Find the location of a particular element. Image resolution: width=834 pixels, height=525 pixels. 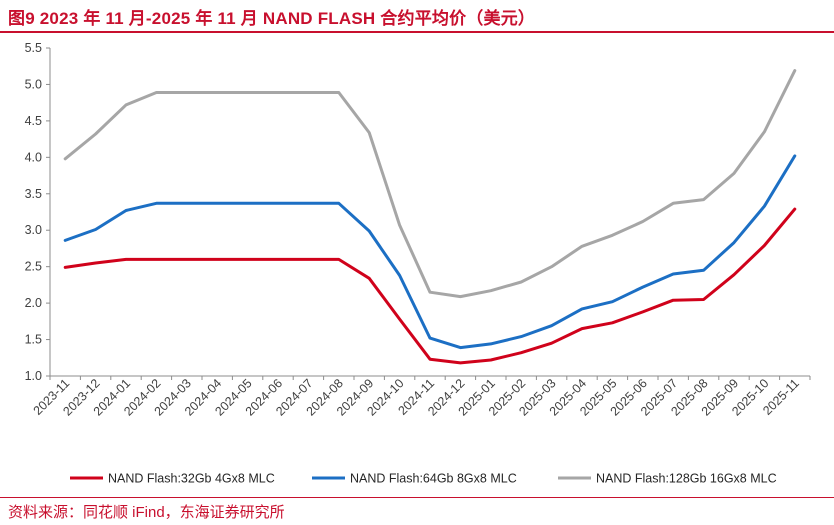

y-tick-labels: 1.0 1.5 2.0 2.5 3.0 3.5 4.0 4.5 5.0 5.5 is located at coordinates (33, 212).